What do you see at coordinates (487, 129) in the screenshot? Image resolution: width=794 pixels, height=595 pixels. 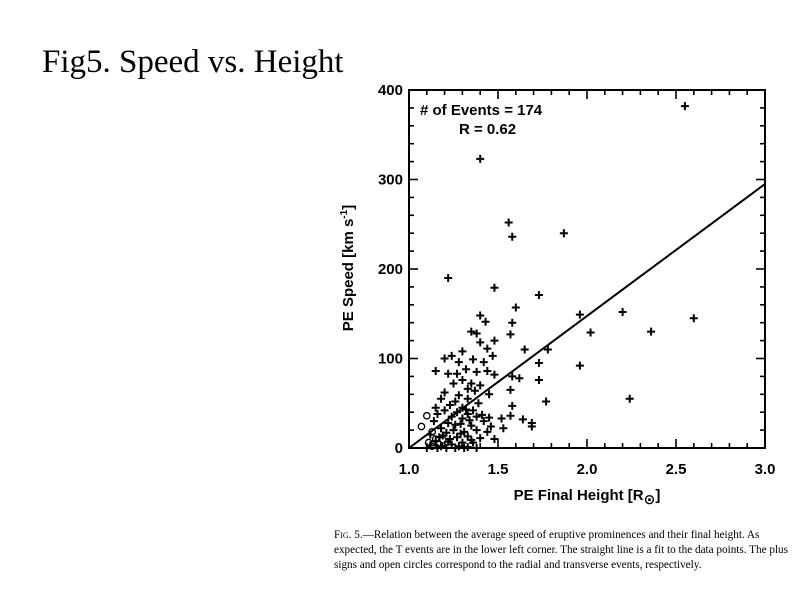 I see `annotation-correlation: R = 0.62` at bounding box center [487, 129].